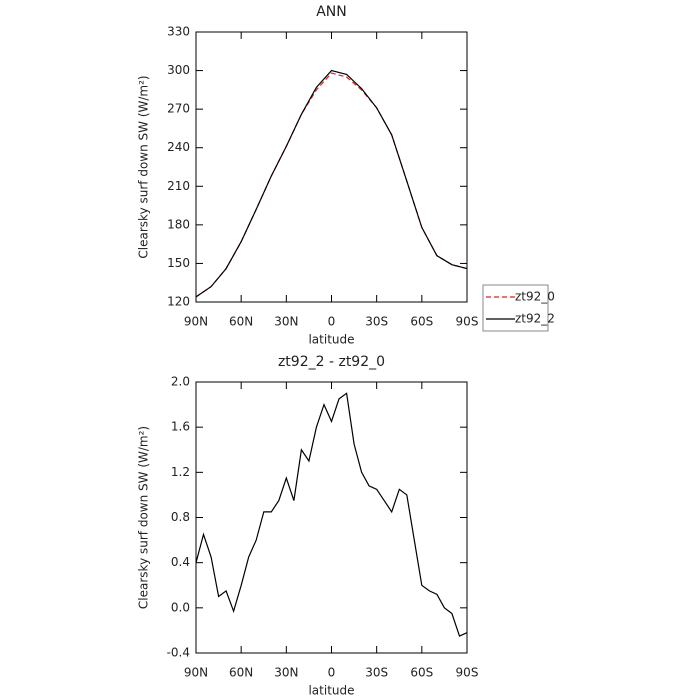 The image size is (700, 700). Describe the element at coordinates (178, 147) in the screenshot. I see `y-tick-label: 240` at that location.